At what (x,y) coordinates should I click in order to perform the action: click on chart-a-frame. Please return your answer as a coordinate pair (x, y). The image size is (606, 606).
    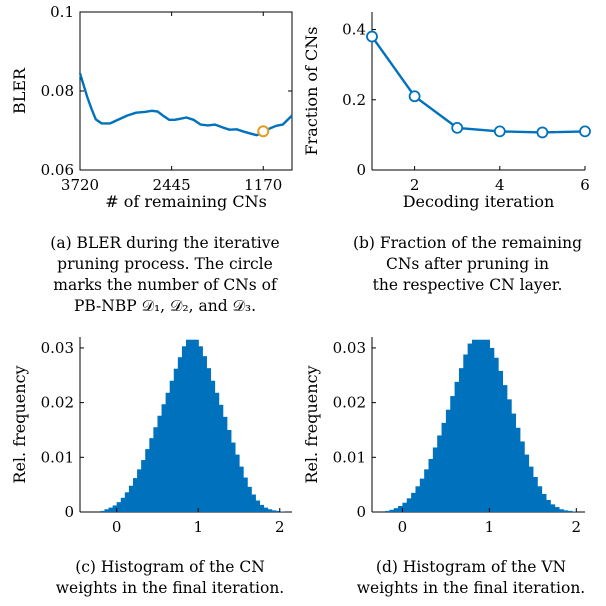
    Looking at the image, I should click on (186, 91).